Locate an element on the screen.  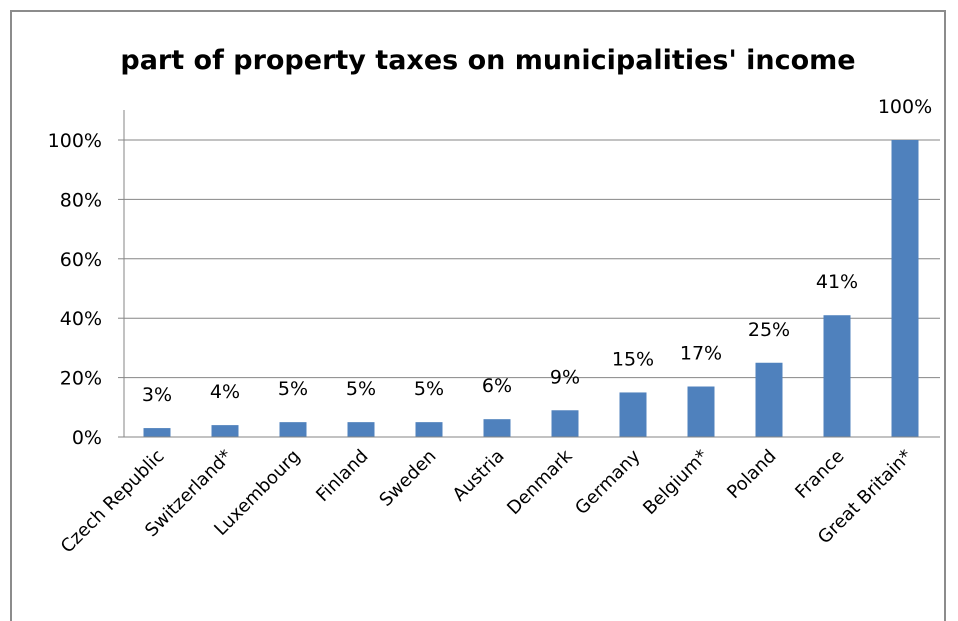
category-label: Czech Republic is located at coordinates (113, 502).